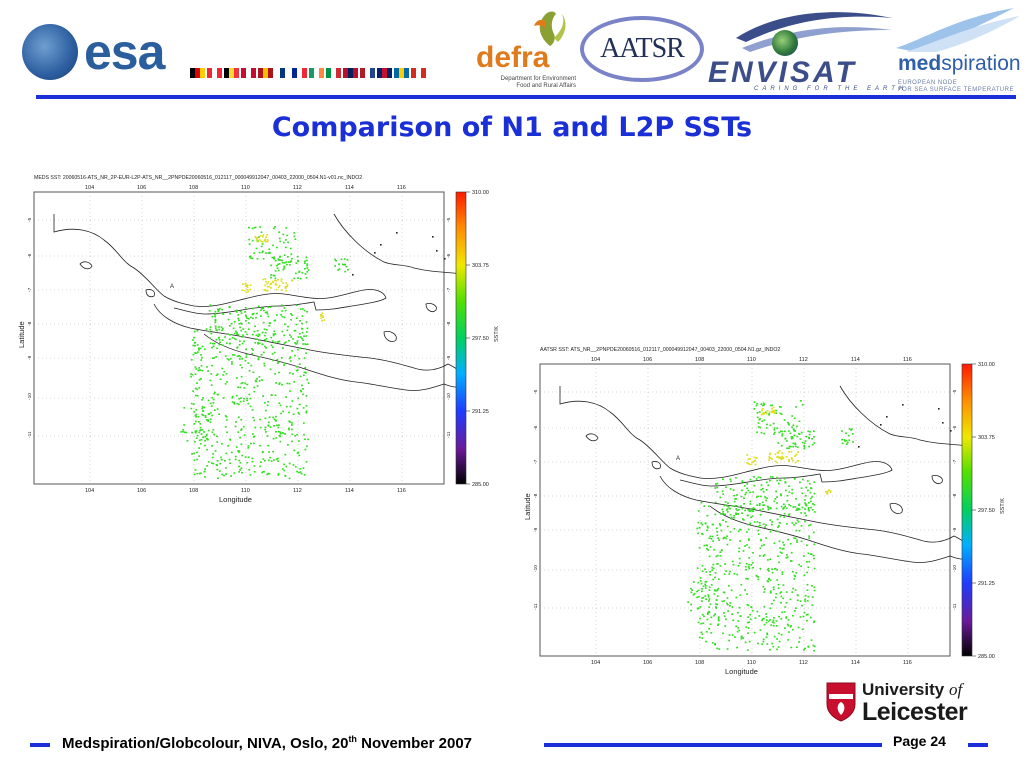 The height and width of the screenshot is (768, 1024). What do you see at coordinates (449, 289) in the screenshot?
I see `y-tick-label-right: -7` at bounding box center [449, 289].